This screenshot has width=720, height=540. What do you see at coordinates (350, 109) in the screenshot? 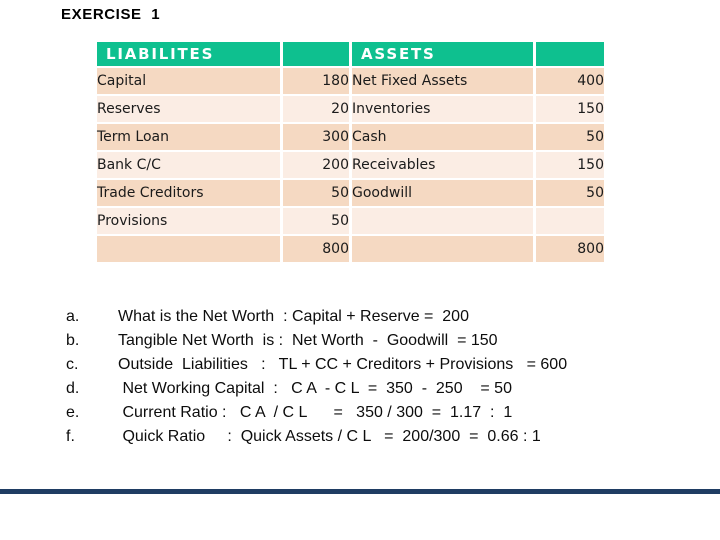
I see `table-row: Reserves 20 Inventories 150` at bounding box center [350, 109].